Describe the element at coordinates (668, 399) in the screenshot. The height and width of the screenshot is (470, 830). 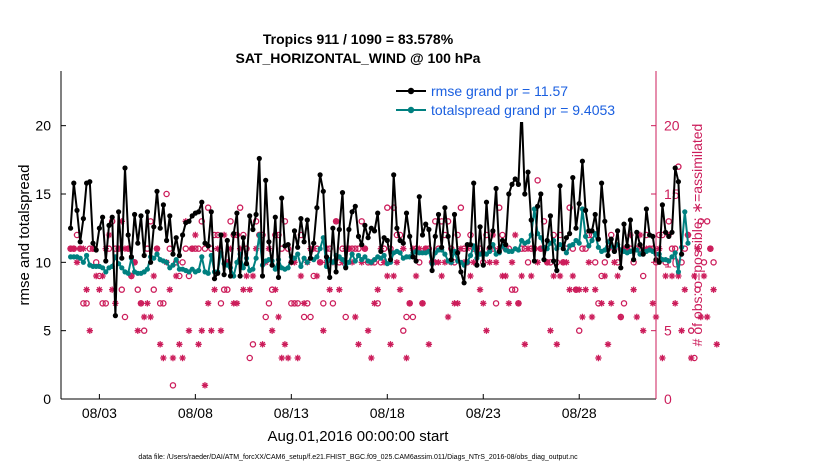
I see `right-y-tick-label: 0` at that location.